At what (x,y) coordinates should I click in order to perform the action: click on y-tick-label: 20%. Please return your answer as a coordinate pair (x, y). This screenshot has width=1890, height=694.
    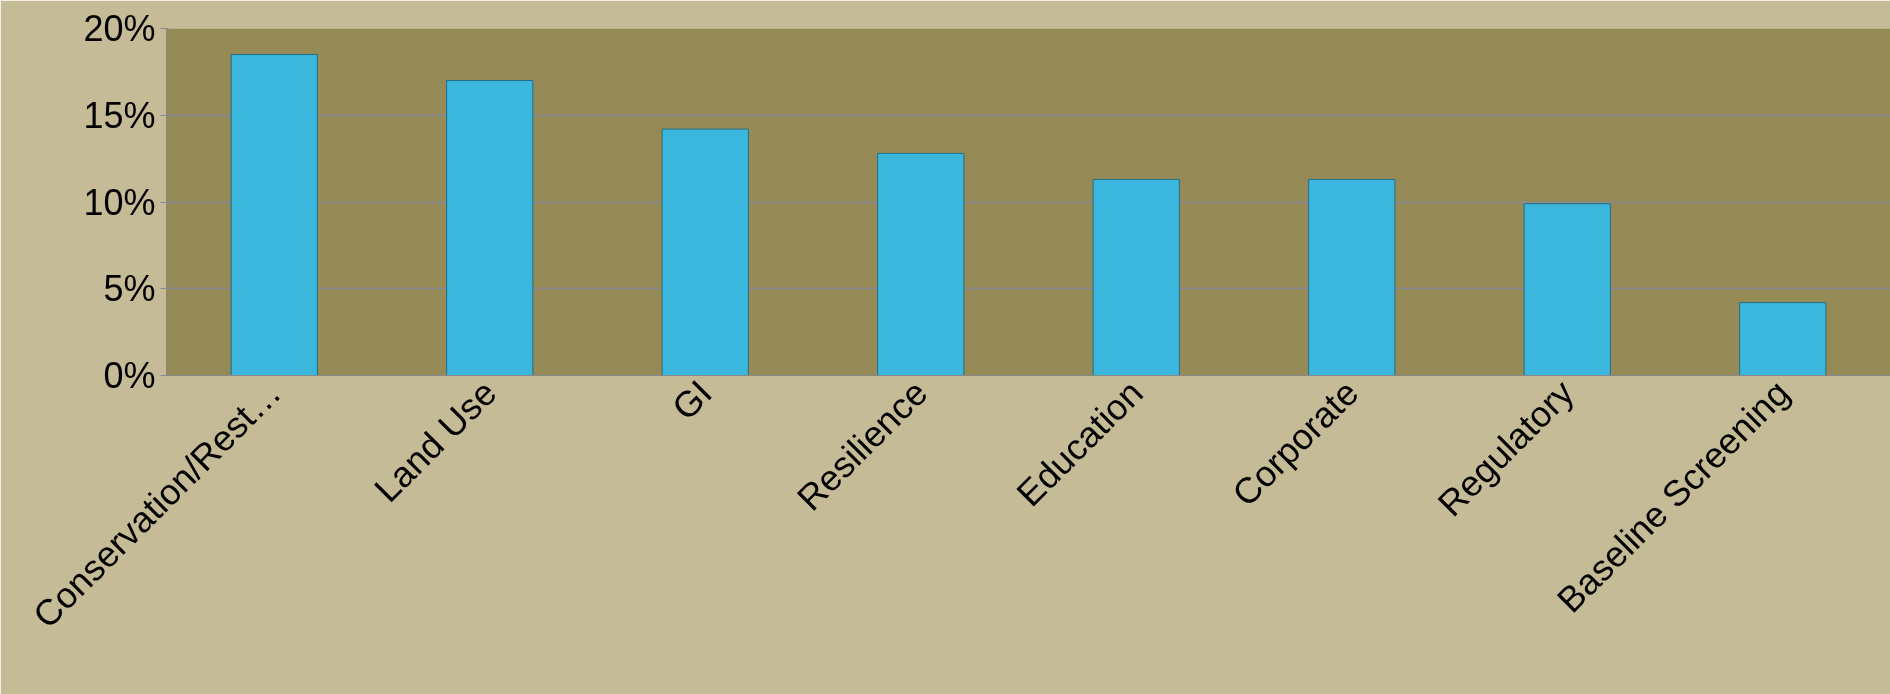
    Looking at the image, I should click on (119, 28).